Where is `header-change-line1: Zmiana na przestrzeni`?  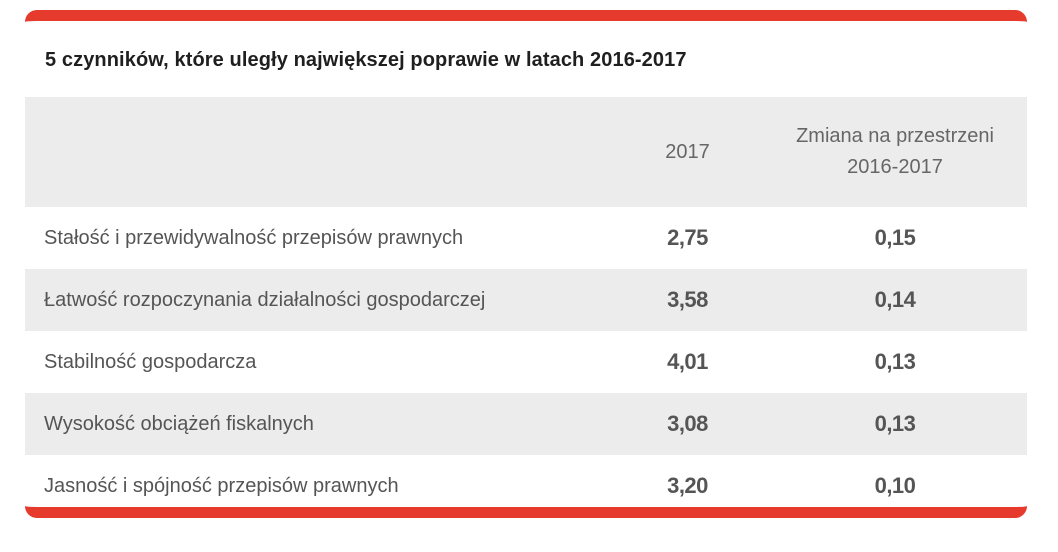 header-change-line1: Zmiana na przestrzeni is located at coordinates (895, 136).